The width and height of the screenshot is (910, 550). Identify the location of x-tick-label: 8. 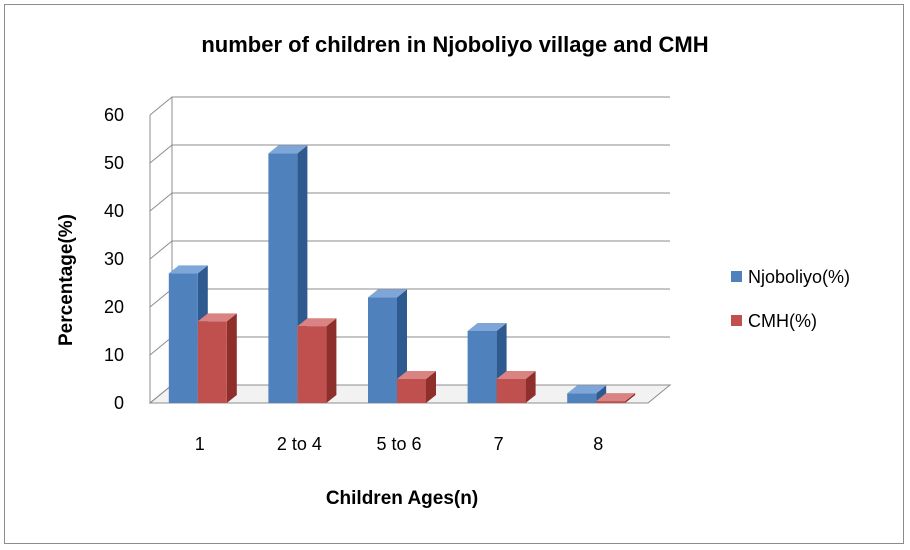
(598, 444).